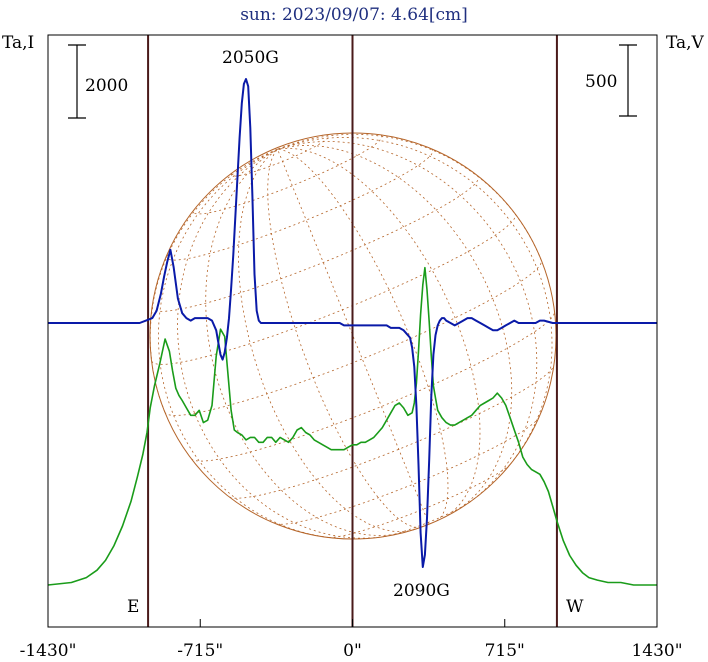 This screenshot has width=708, height=662. What do you see at coordinates (200, 651) in the screenshot?
I see `x-tick-label: -715"` at bounding box center [200, 651].